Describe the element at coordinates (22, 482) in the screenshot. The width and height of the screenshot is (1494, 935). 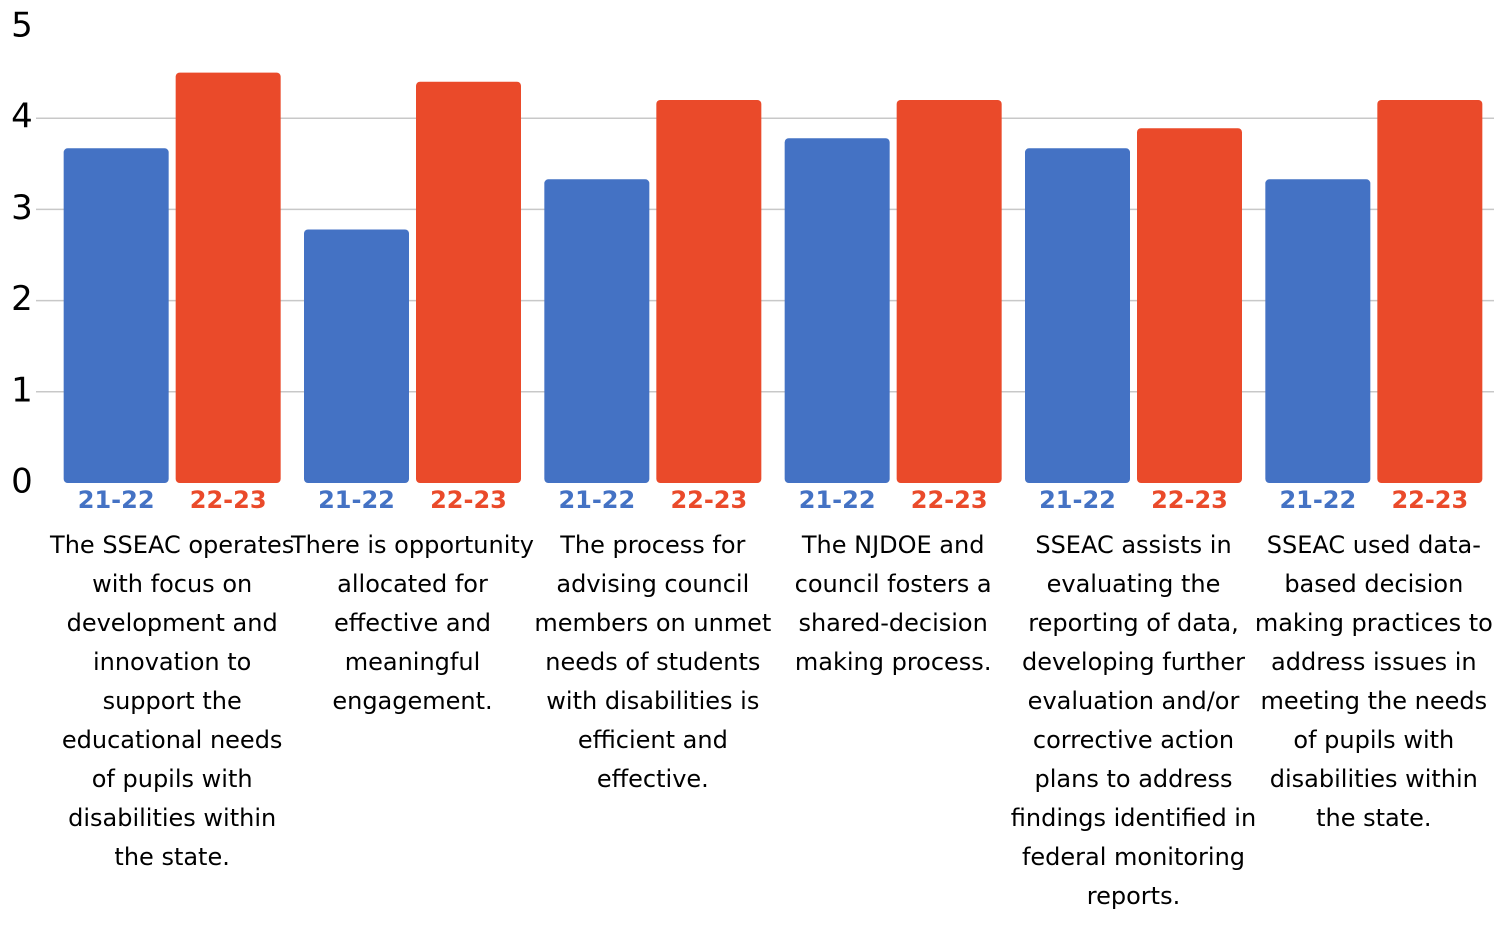
I see `y-tick-label: 0` at that location.